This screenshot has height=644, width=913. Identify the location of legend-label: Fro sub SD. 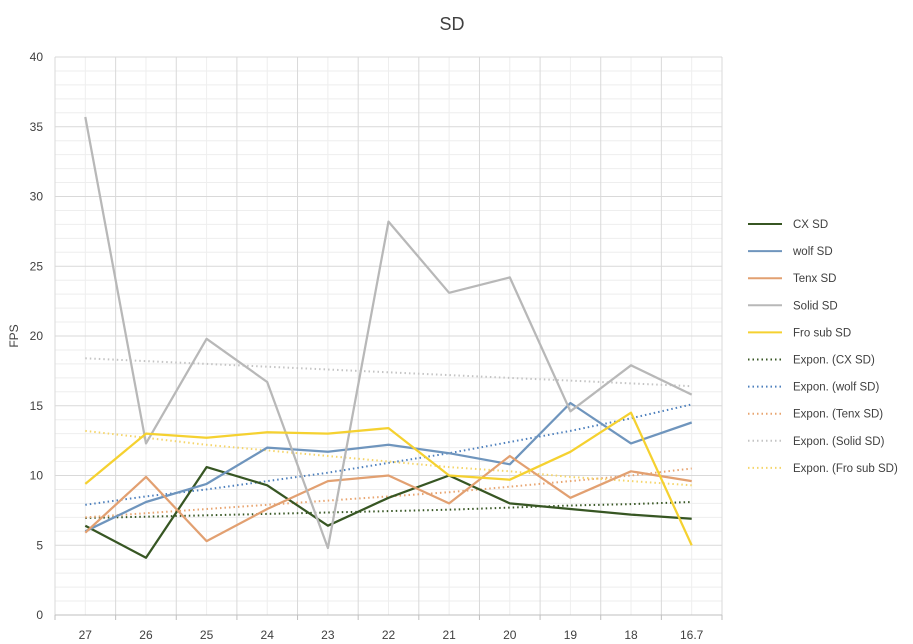
(822, 333).